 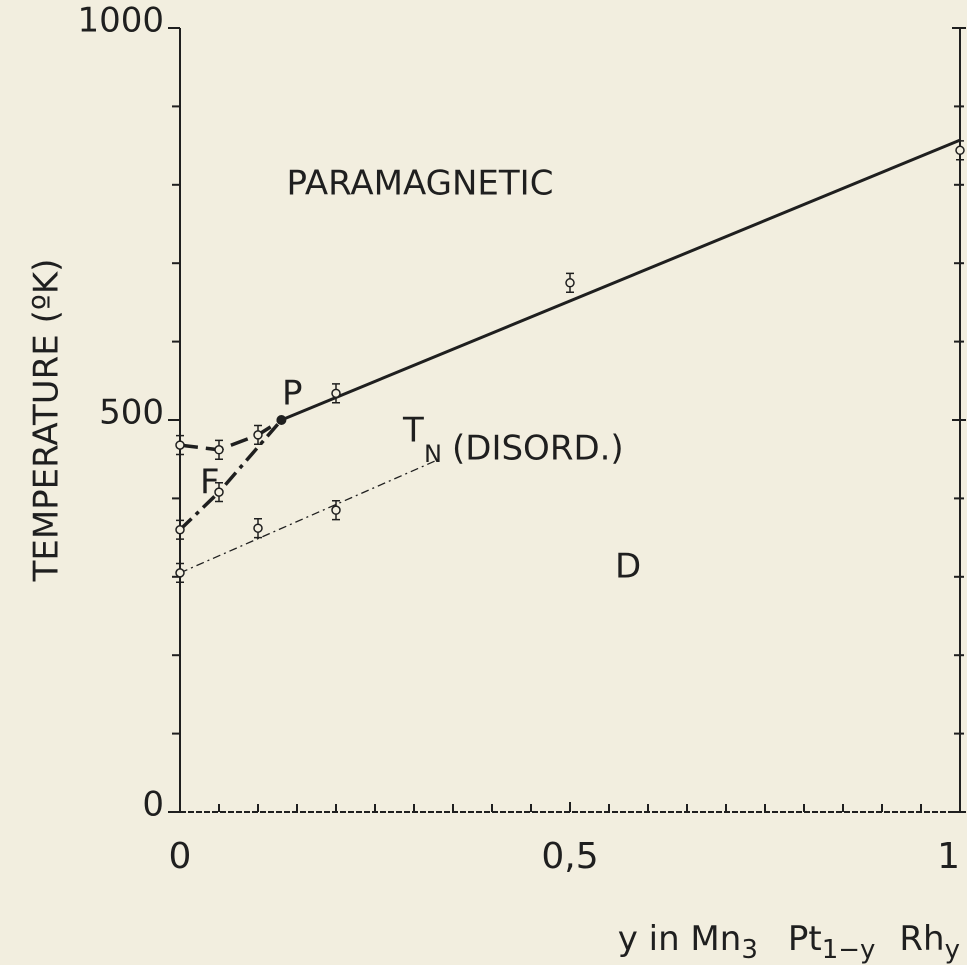 I want to click on x-label-part: 1−y, so click(x=849, y=950).